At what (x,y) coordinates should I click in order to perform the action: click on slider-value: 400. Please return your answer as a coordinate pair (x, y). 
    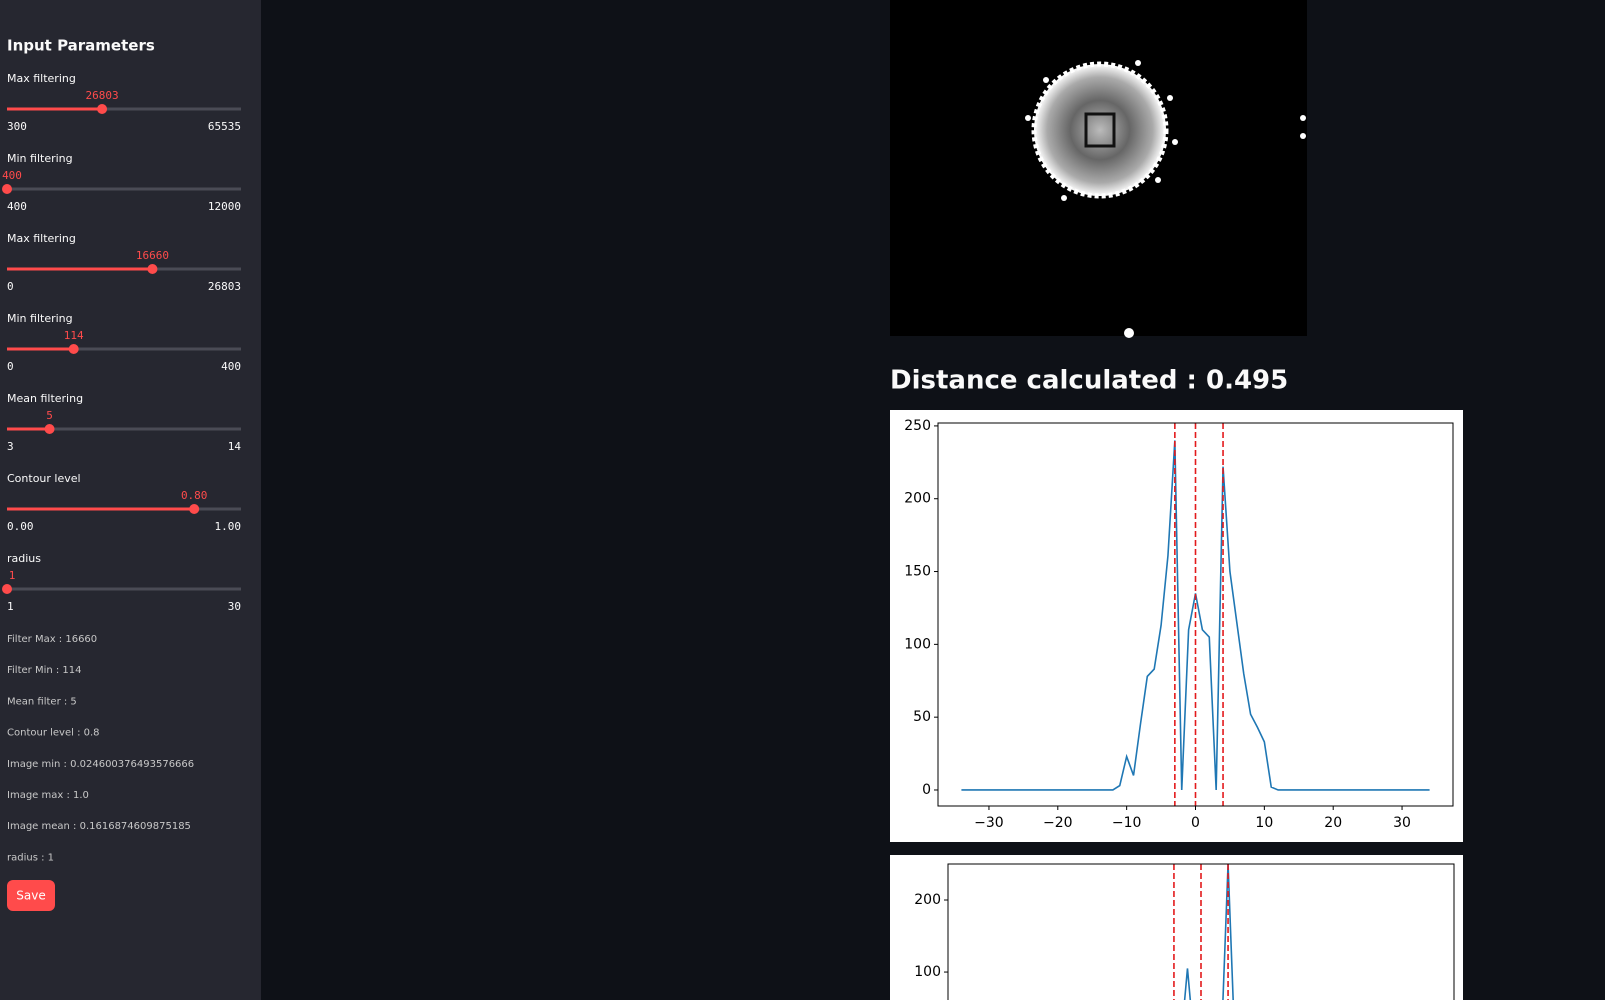
    Looking at the image, I should click on (12, 175).